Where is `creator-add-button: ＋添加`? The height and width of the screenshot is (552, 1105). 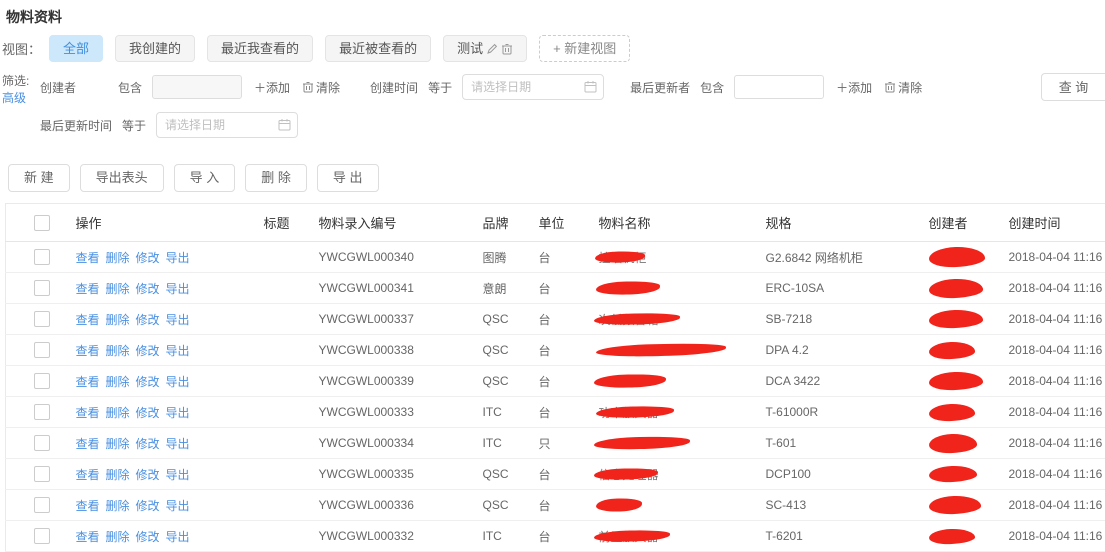 creator-add-button: ＋添加 is located at coordinates (272, 87).